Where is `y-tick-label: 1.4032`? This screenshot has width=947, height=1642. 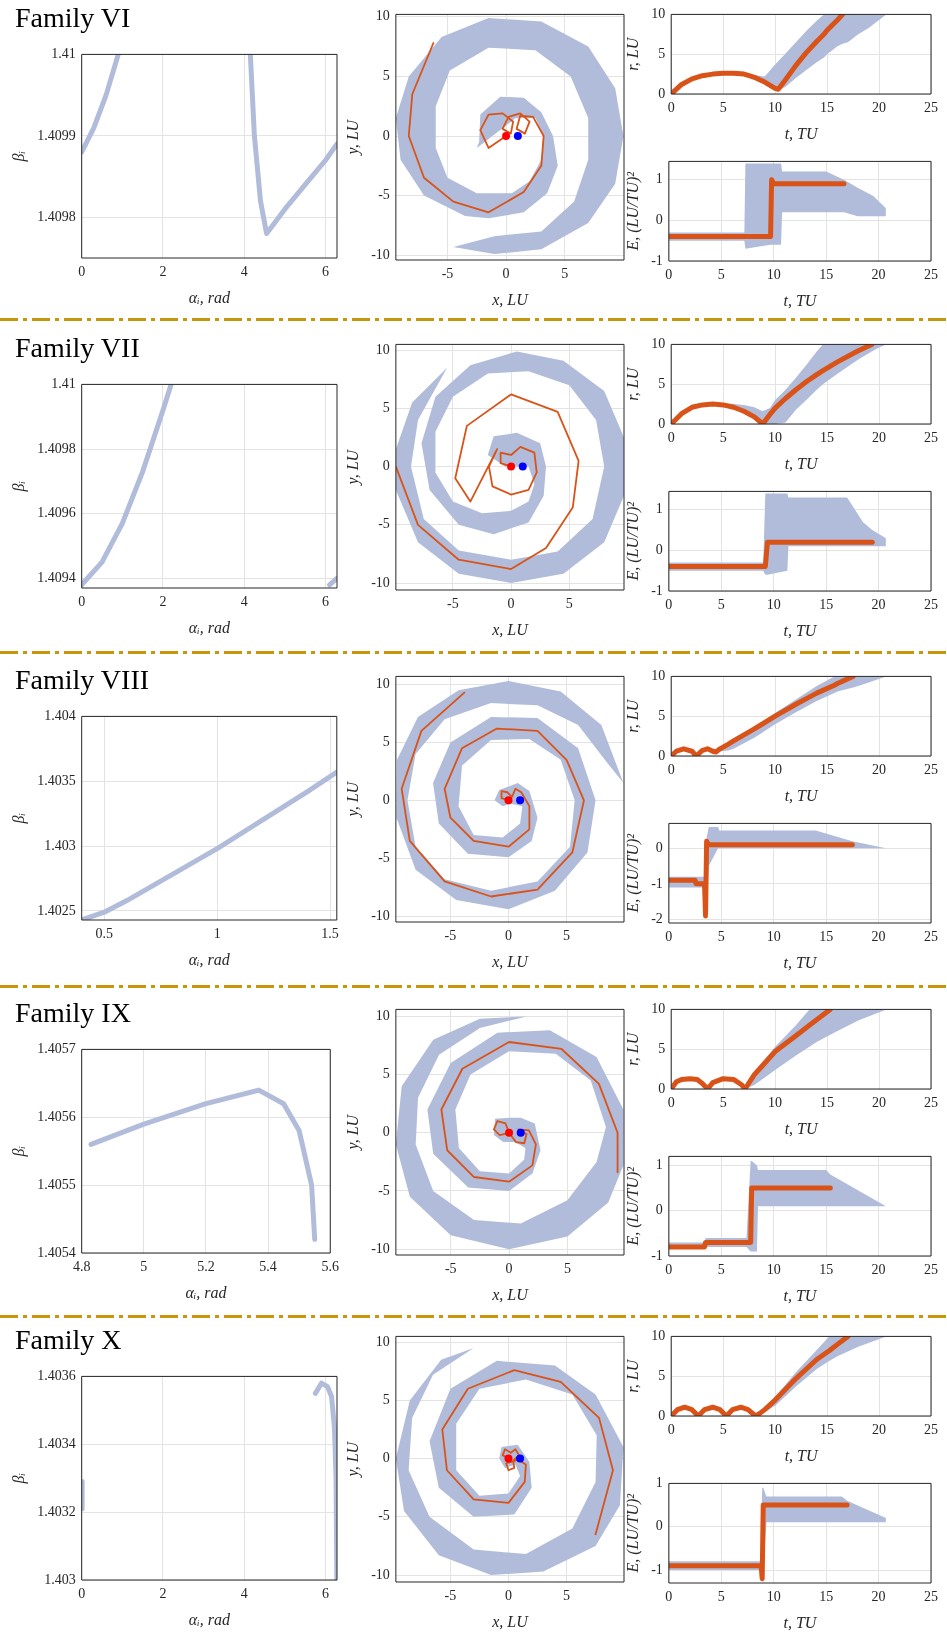
y-tick-label: 1.4032 is located at coordinates (56, 1511).